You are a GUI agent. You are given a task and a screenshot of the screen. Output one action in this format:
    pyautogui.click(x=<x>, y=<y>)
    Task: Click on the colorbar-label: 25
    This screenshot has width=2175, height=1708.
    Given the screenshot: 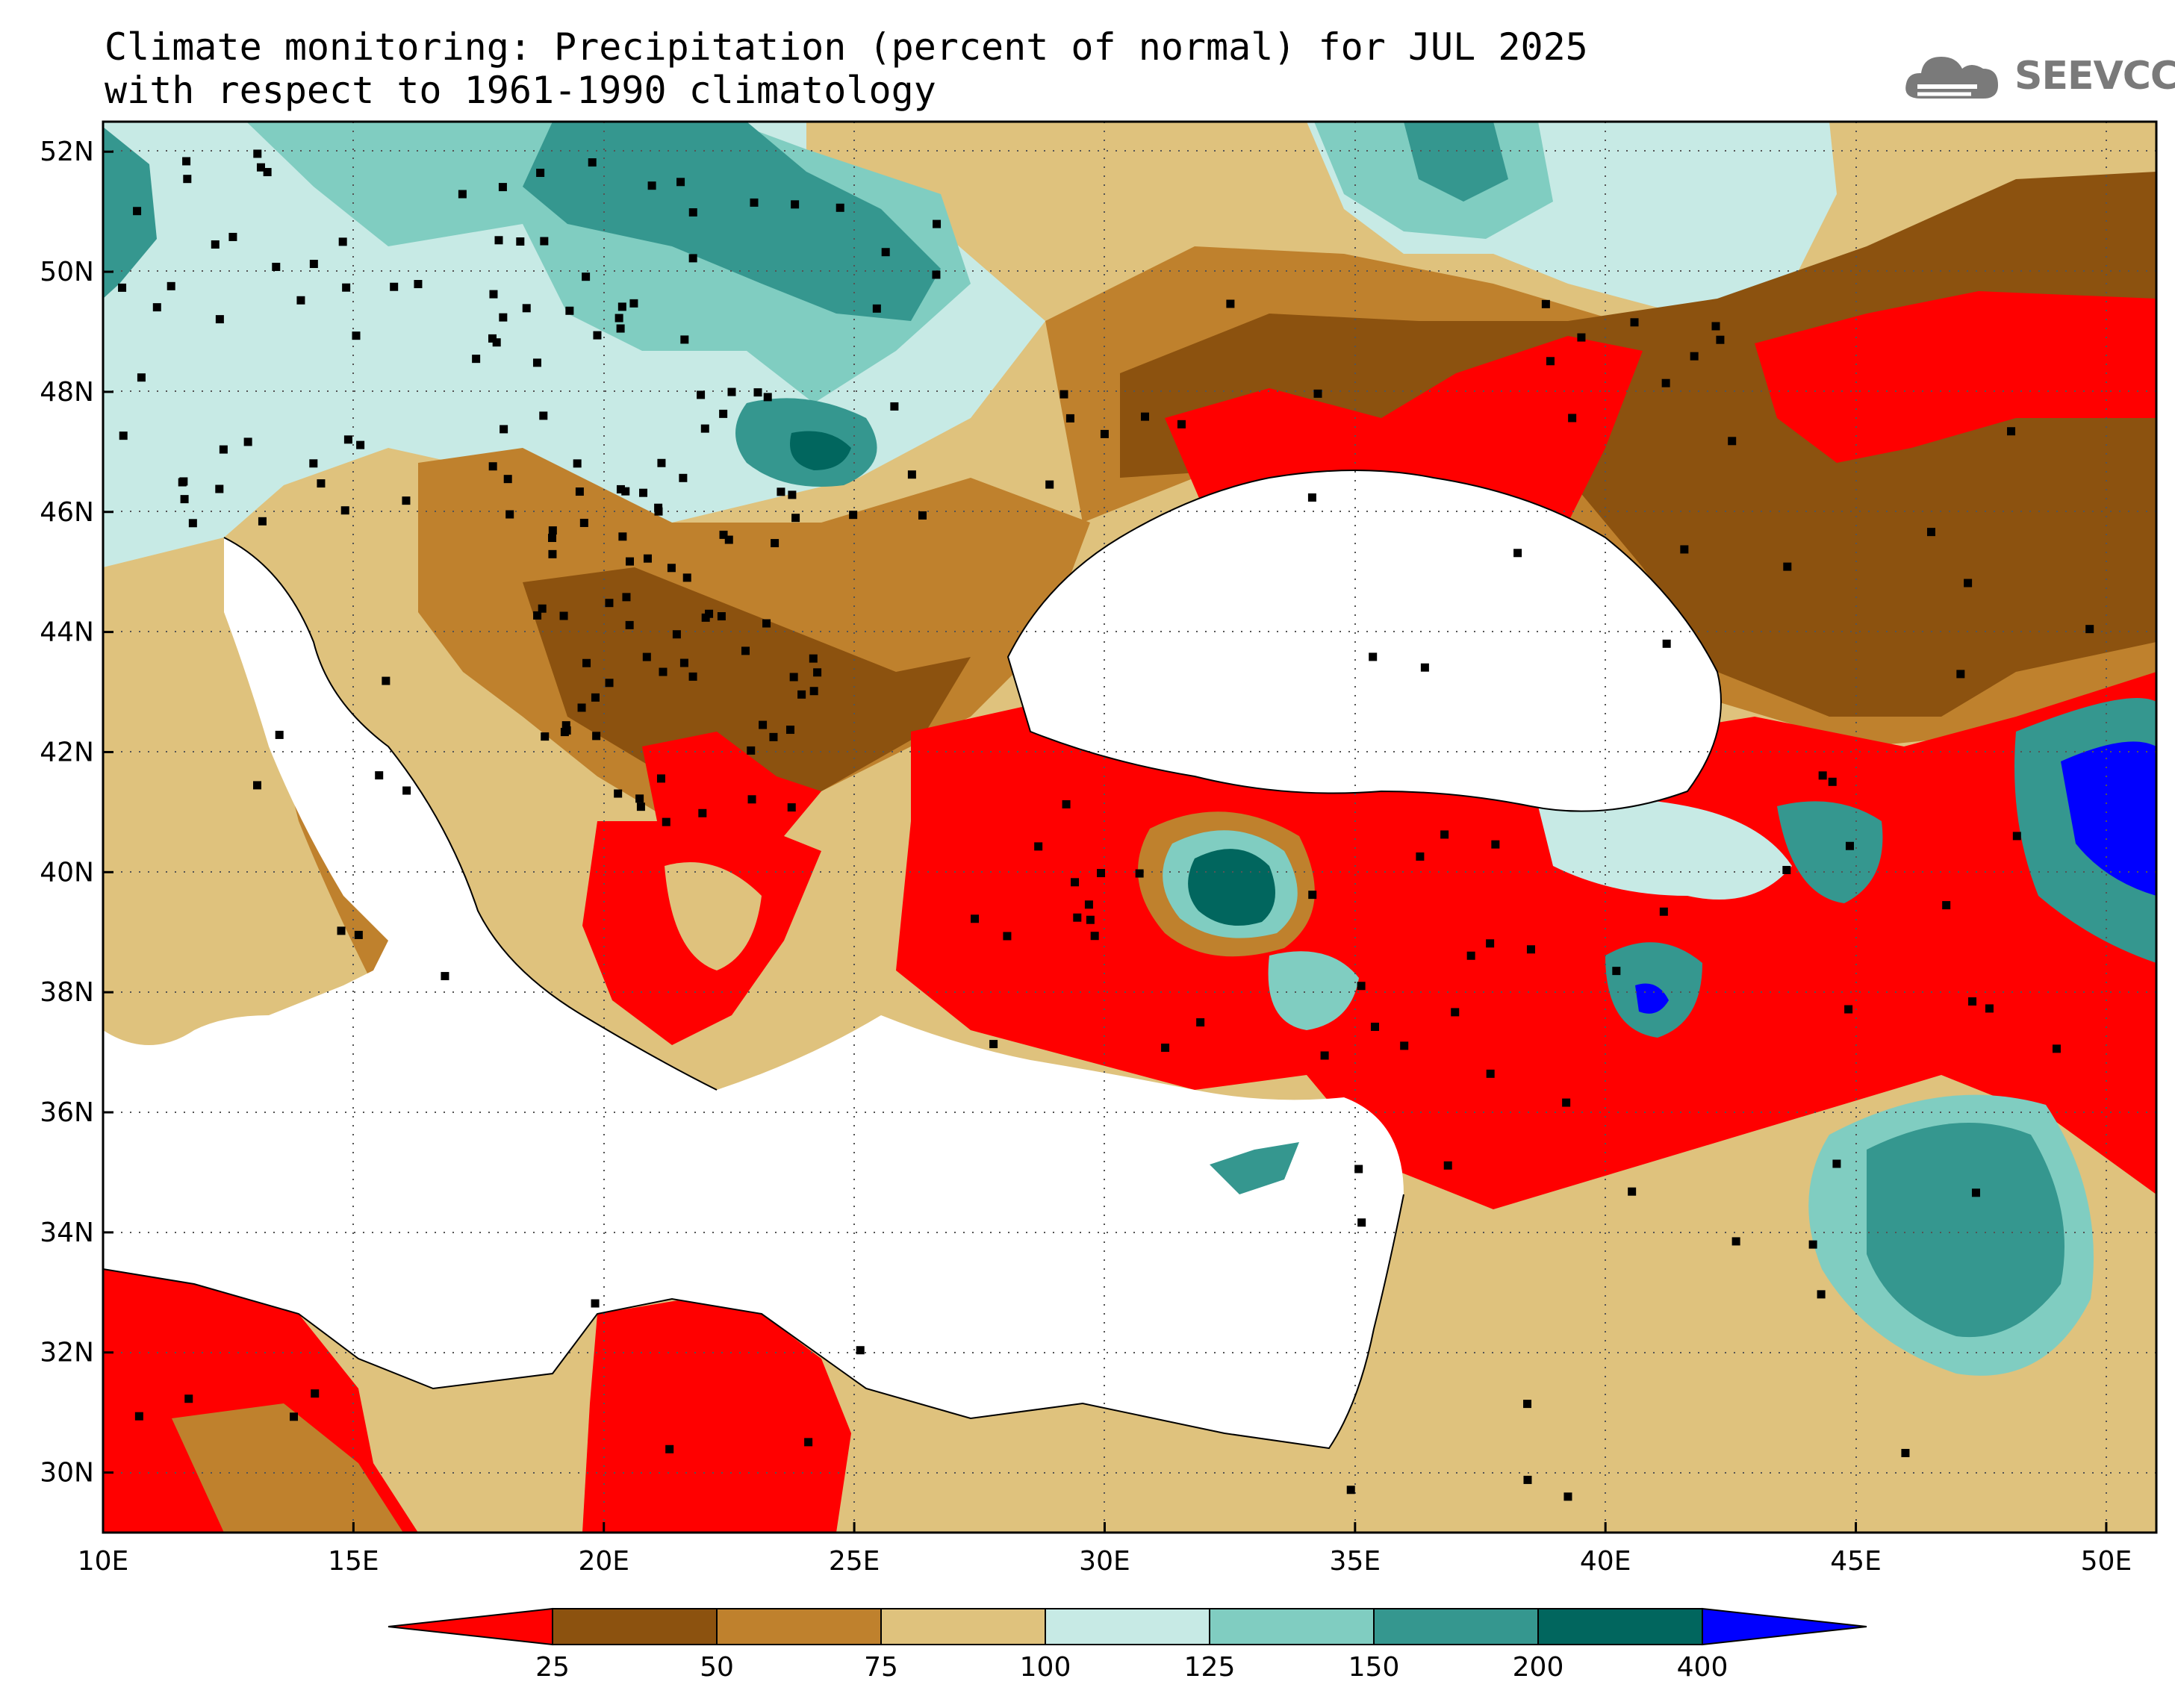 What is the action you would take?
    pyautogui.click(x=552, y=1667)
    